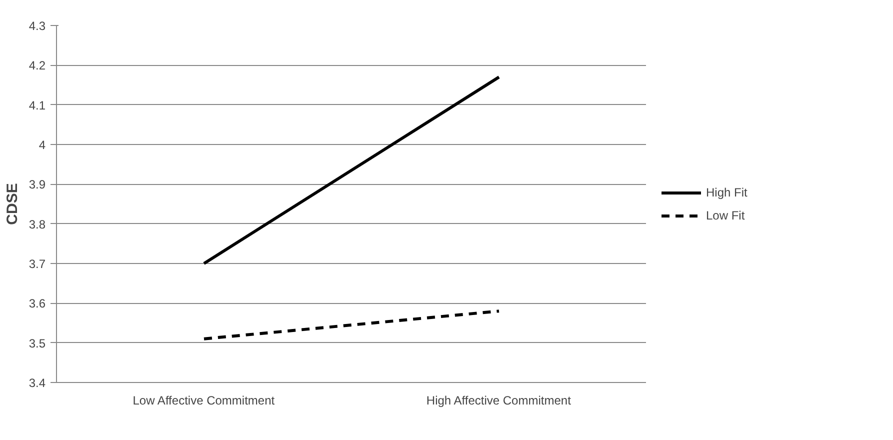 The height and width of the screenshot is (440, 893). I want to click on y-tick-label: 4.2, so click(37, 65).